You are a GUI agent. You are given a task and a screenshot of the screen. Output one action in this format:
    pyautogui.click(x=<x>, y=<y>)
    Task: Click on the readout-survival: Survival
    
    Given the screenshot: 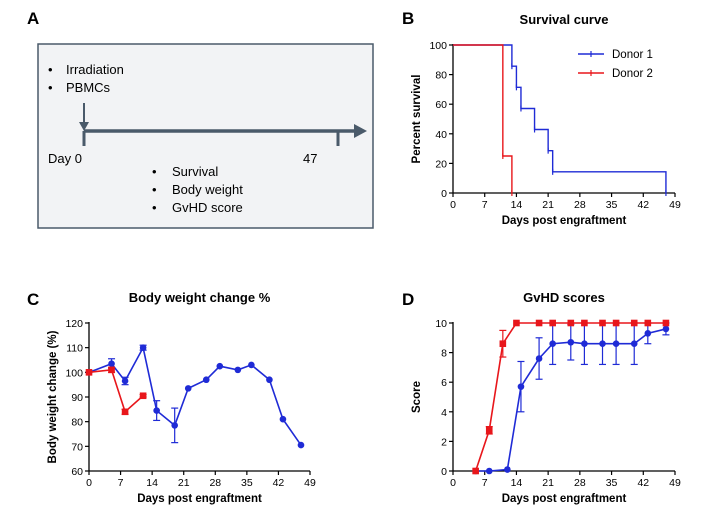 What is the action you would take?
    pyautogui.click(x=195, y=171)
    